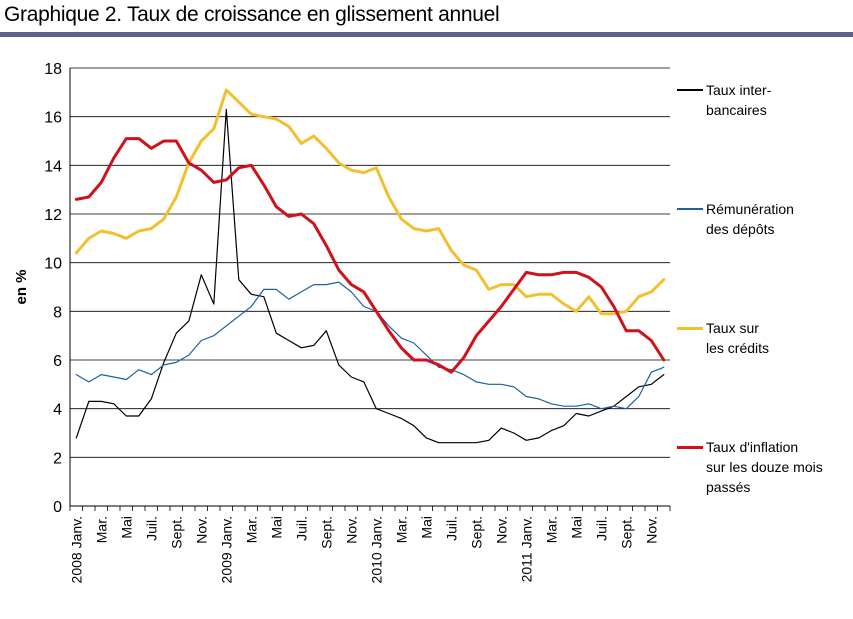 This screenshot has width=853, height=619. Describe the element at coordinates (53, 264) in the screenshot. I see `y-tick-label: 10` at that location.